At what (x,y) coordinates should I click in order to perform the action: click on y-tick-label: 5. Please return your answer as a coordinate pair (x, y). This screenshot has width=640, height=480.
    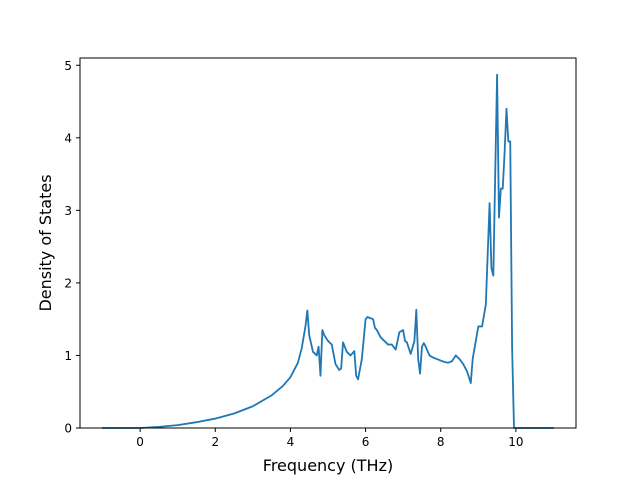
    Looking at the image, I should click on (68, 66).